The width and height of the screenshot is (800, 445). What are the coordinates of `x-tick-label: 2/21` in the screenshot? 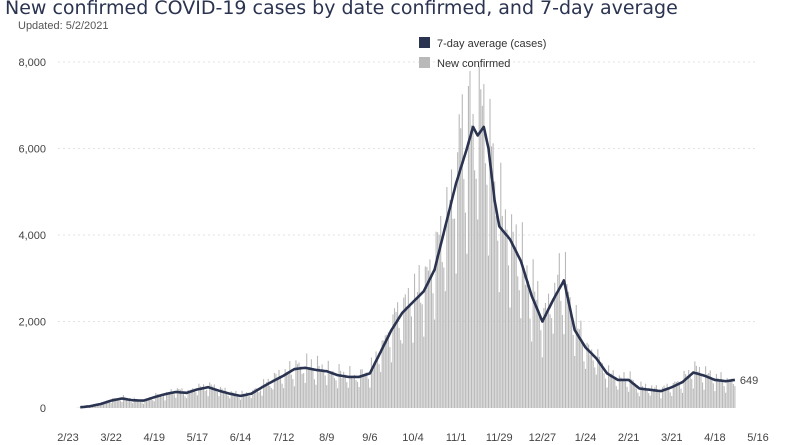 It's located at (628, 438).